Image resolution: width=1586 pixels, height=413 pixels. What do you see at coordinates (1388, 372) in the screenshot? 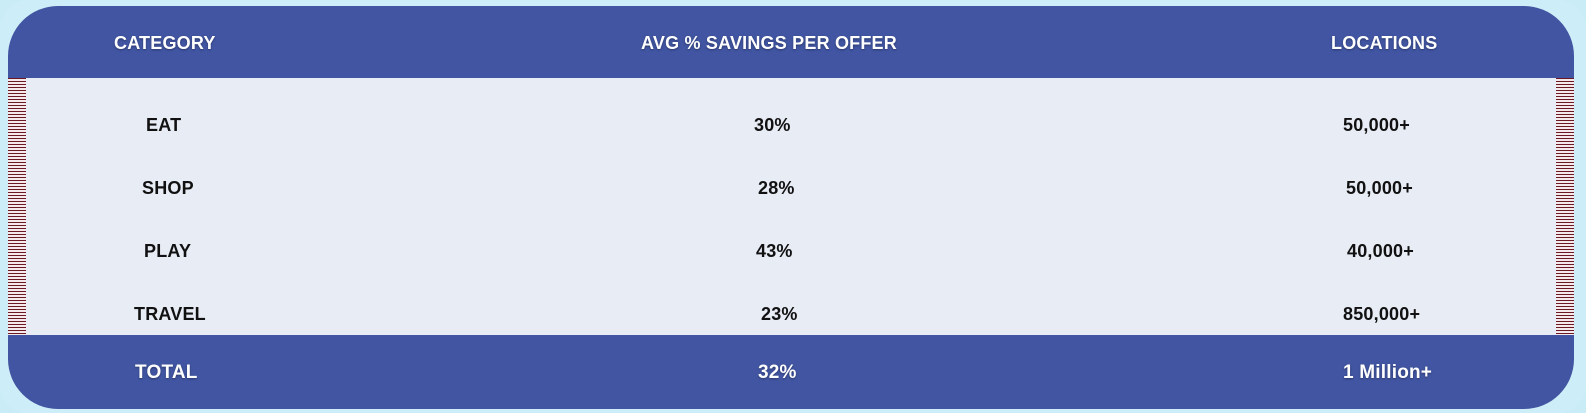
I see `total-locations: 1 Million+` at bounding box center [1388, 372].